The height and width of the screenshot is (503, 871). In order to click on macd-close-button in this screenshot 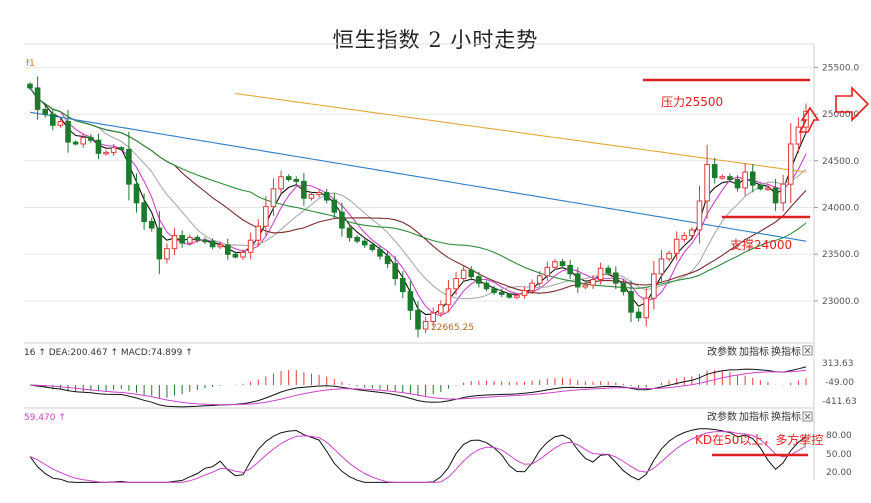, I will do `click(807, 350)`.